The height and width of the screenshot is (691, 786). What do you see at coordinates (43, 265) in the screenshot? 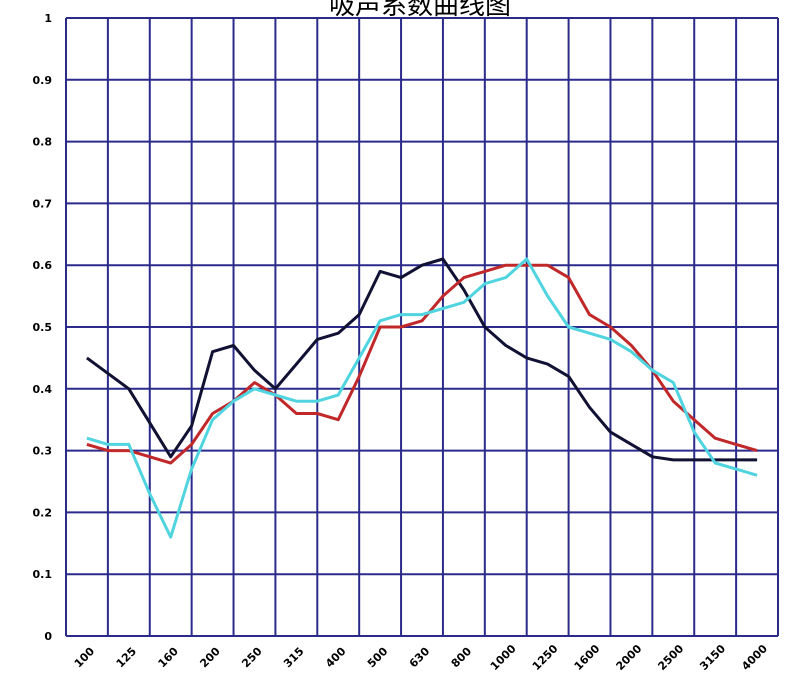
I see `y-tick-label: 0.6` at bounding box center [43, 265].